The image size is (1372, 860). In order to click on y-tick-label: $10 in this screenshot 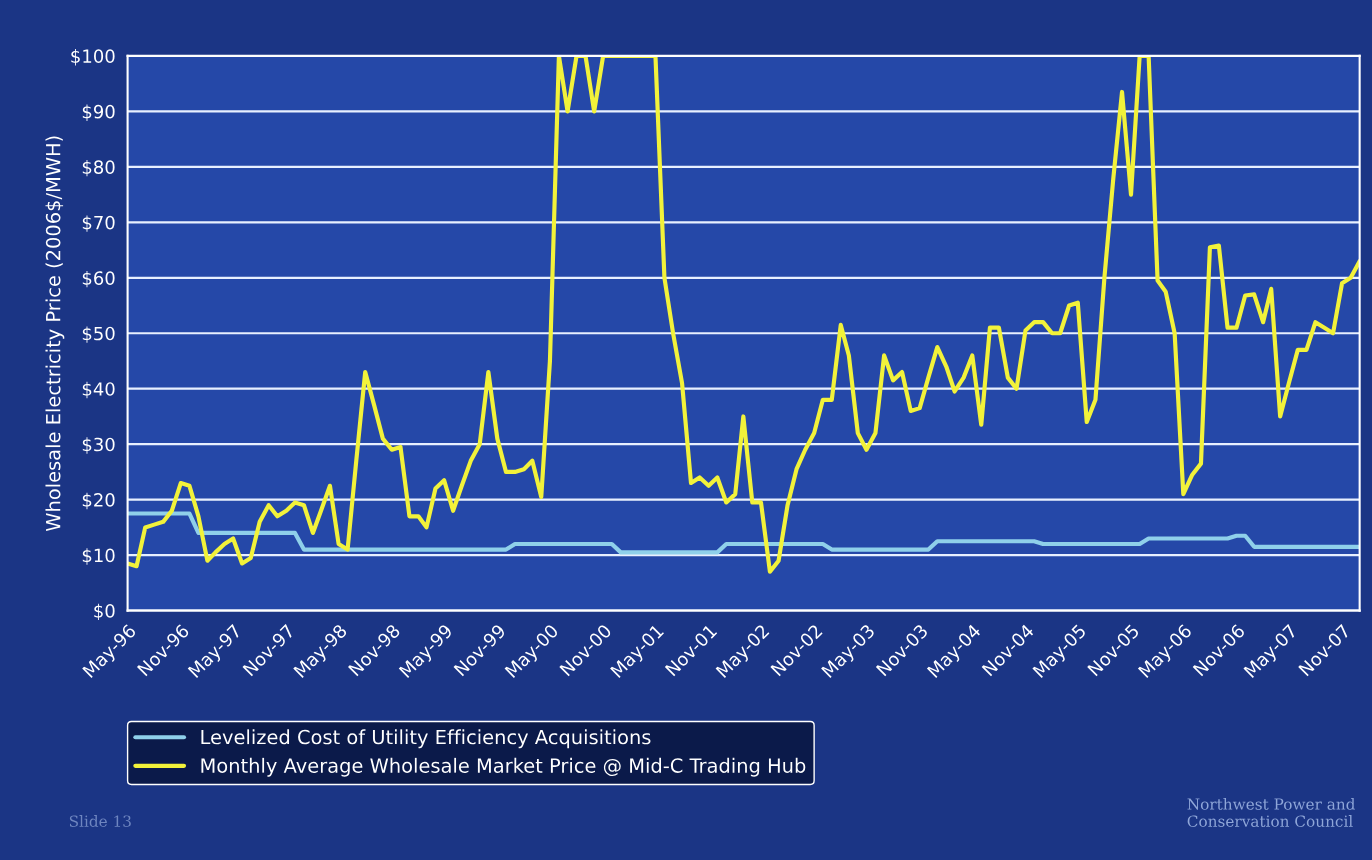, I will do `click(98, 556)`.